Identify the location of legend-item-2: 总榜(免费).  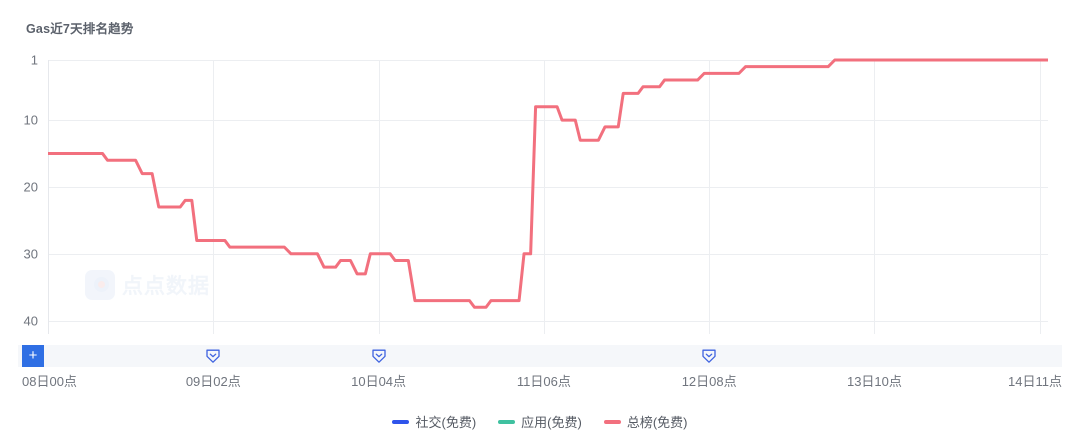
(645, 421).